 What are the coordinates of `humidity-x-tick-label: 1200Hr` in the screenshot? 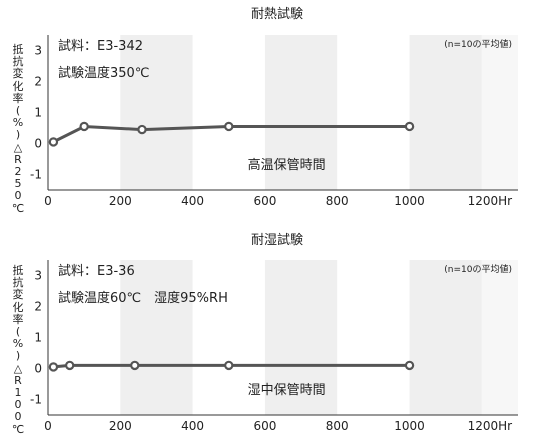 It's located at (490, 426).